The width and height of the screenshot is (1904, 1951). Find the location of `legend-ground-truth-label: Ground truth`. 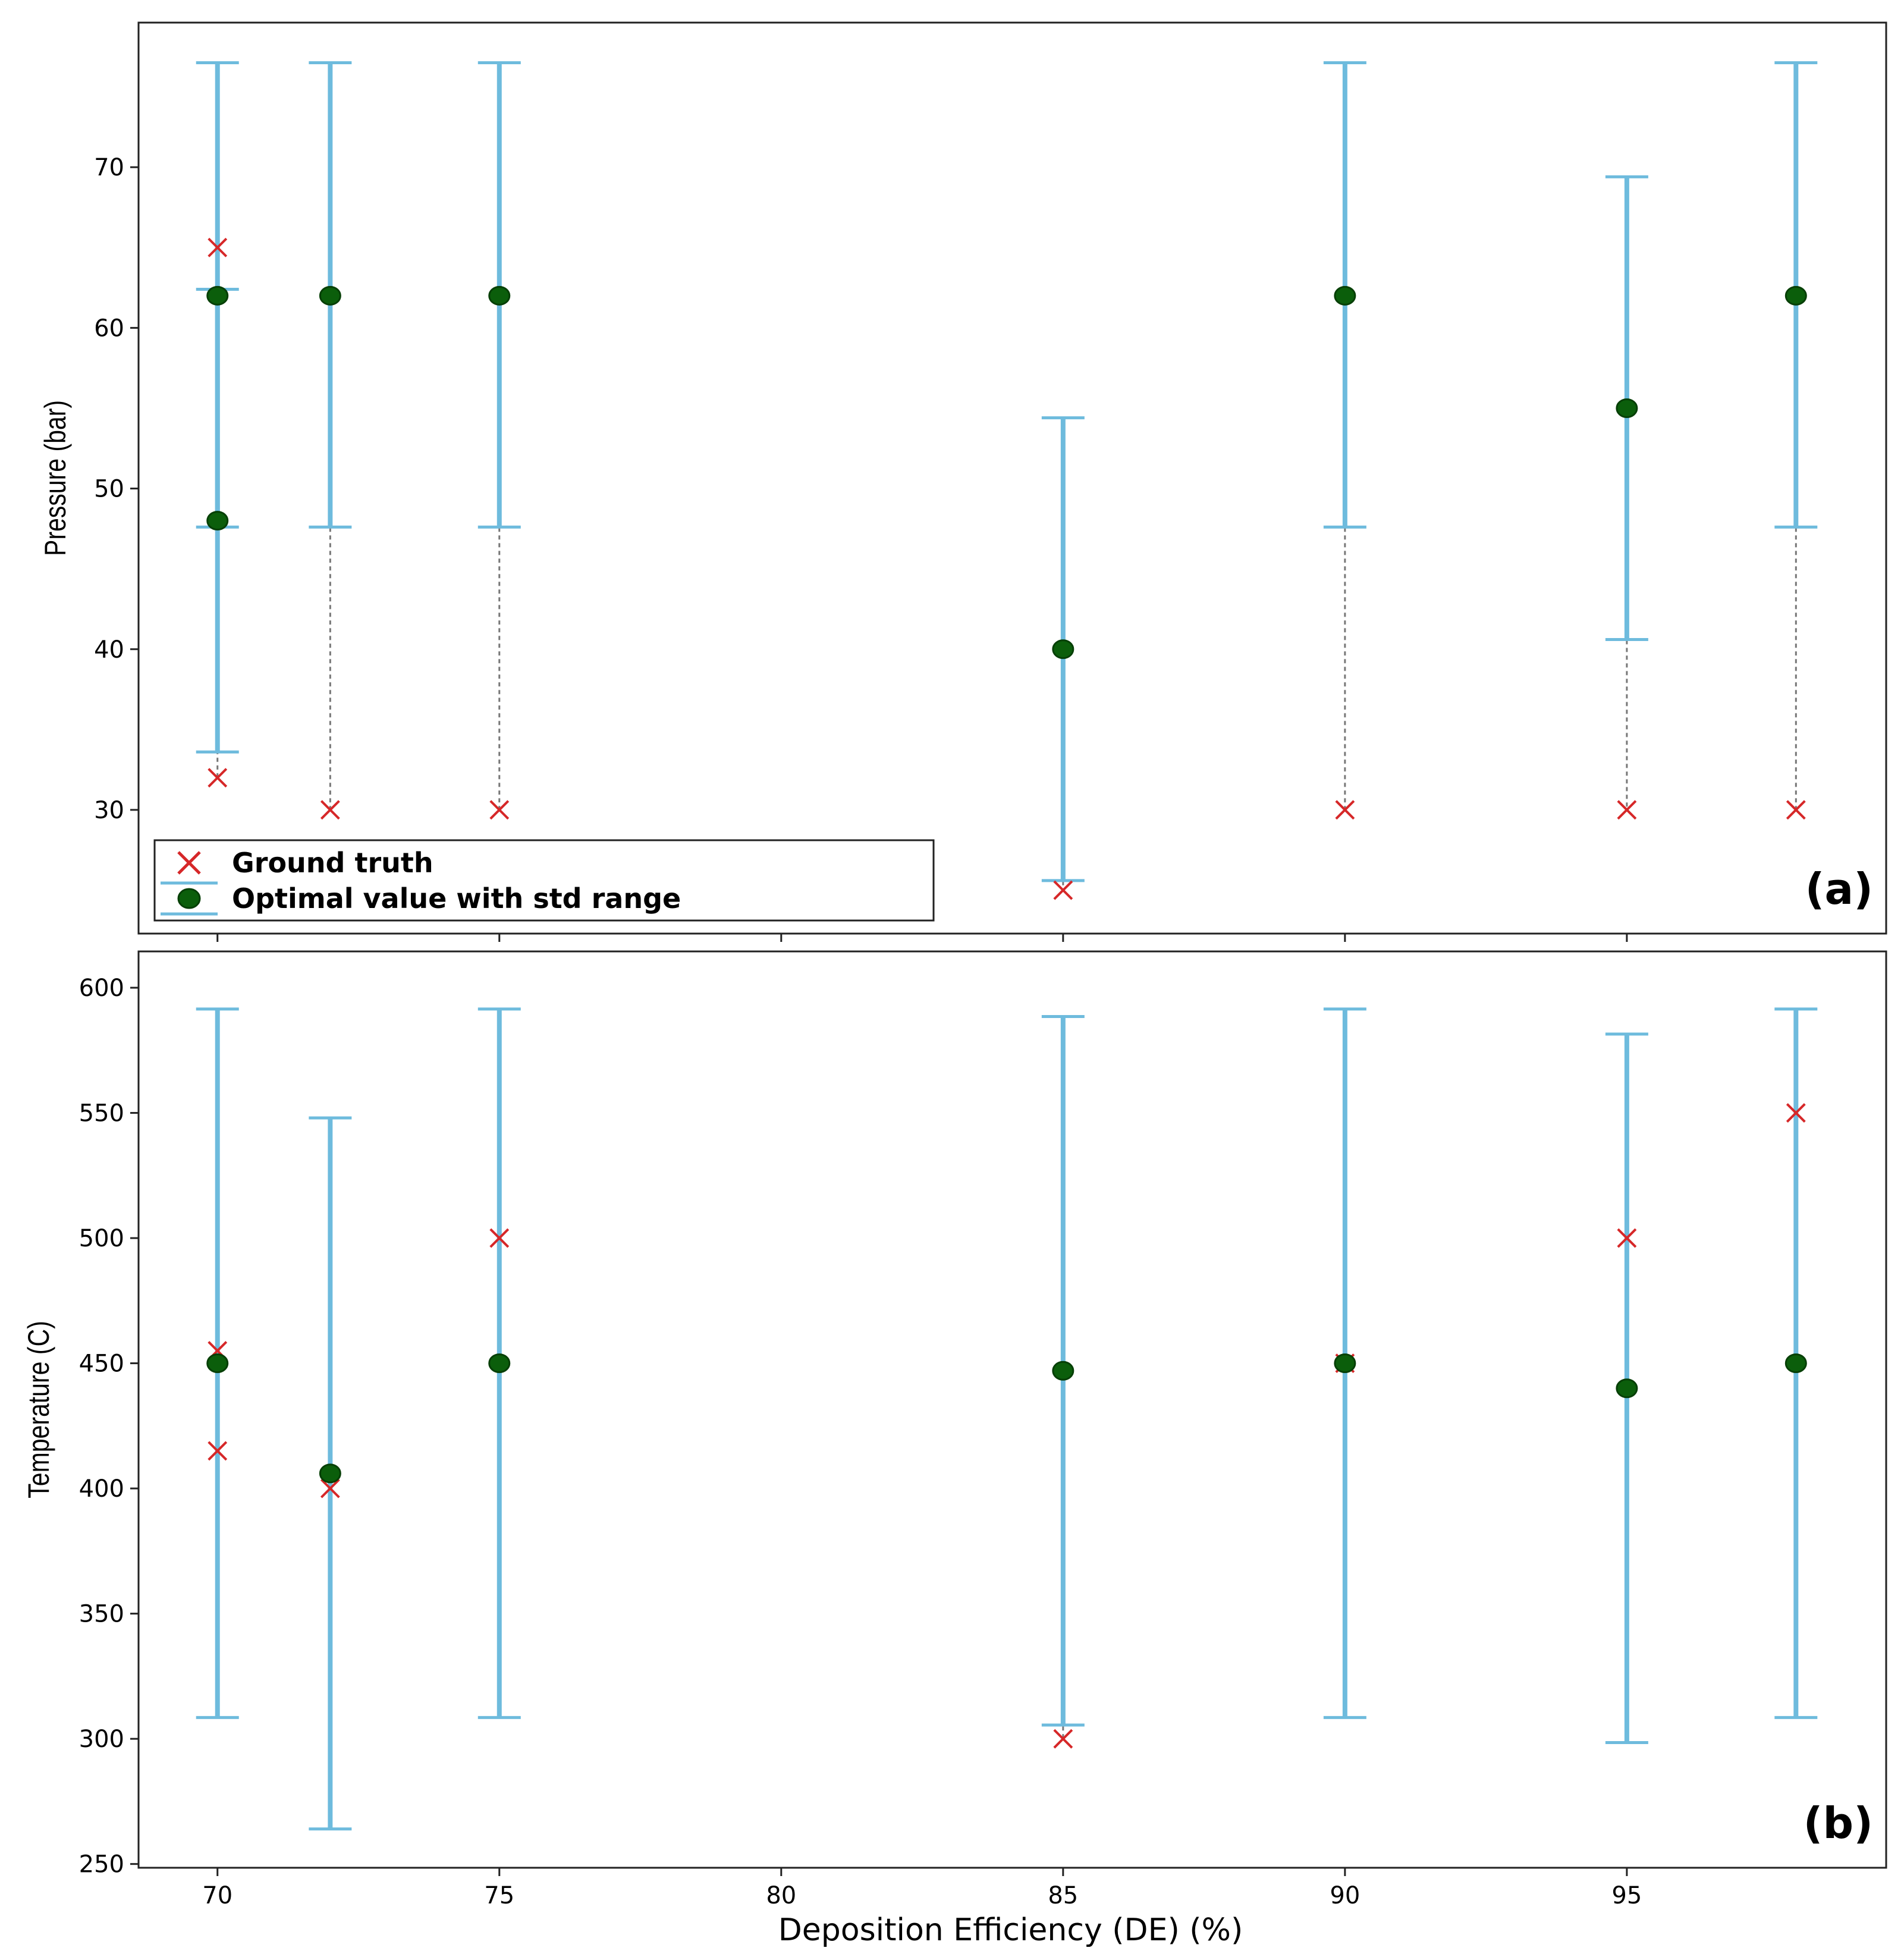

legend-ground-truth-label: Ground truth is located at coordinates (332, 863).